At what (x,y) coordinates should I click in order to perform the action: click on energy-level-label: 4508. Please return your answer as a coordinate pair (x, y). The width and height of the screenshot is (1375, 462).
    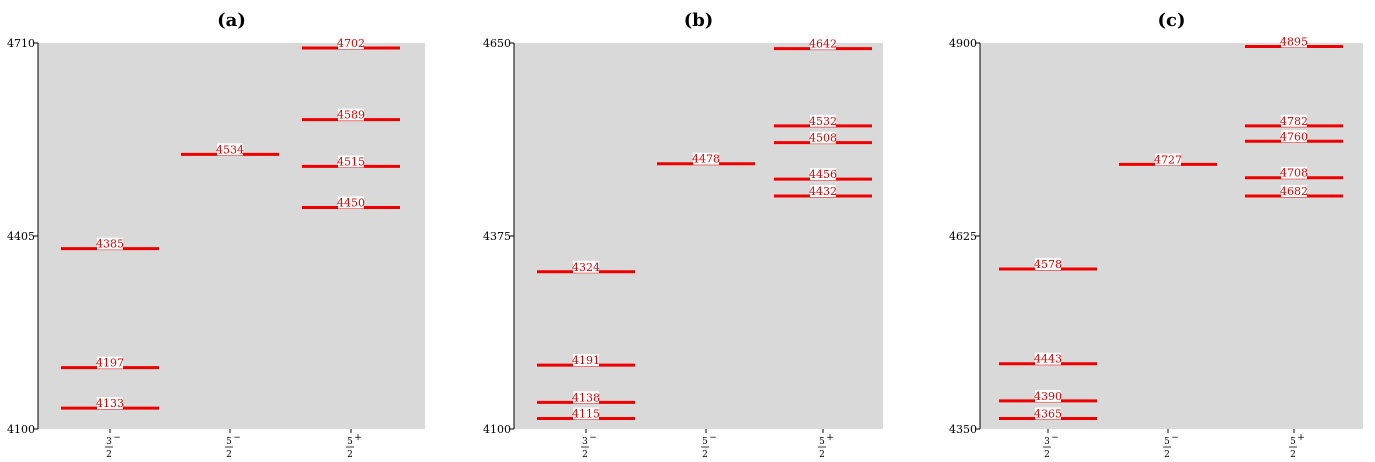
    Looking at the image, I should click on (823, 138).